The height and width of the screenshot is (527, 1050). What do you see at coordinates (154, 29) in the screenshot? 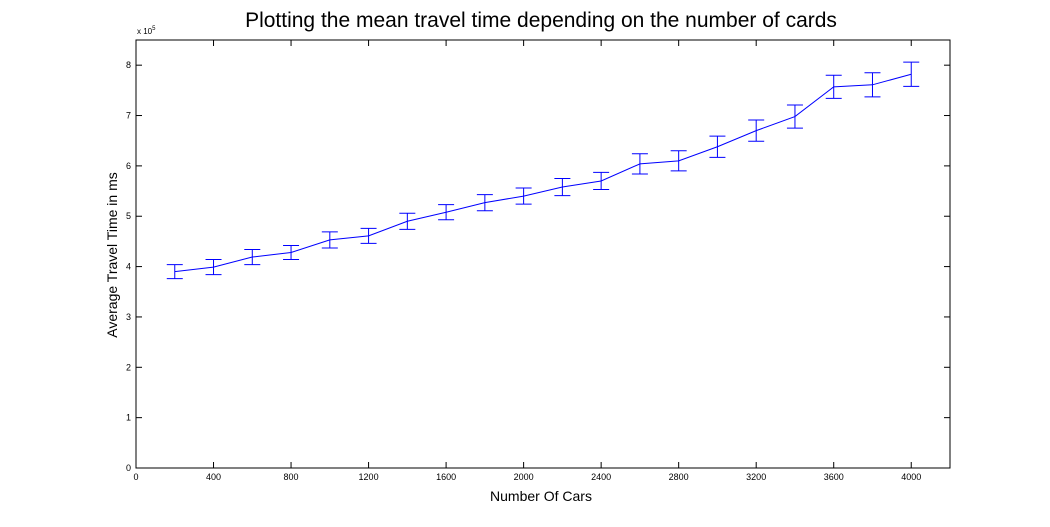
I see `y-multiplier-exponent: 5` at bounding box center [154, 29].